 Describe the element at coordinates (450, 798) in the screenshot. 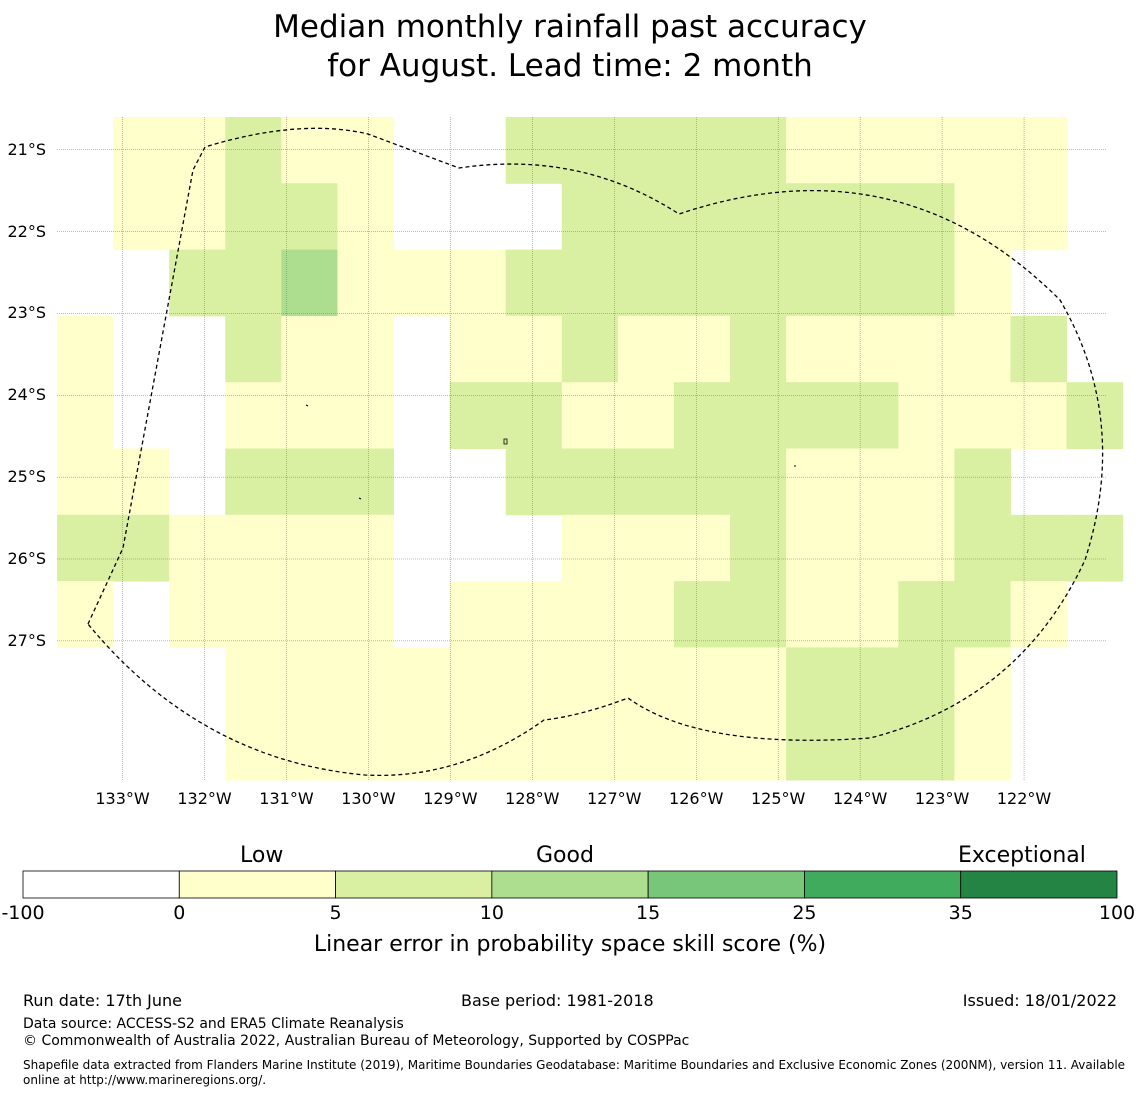

I see `longitude-label: 129°W` at that location.